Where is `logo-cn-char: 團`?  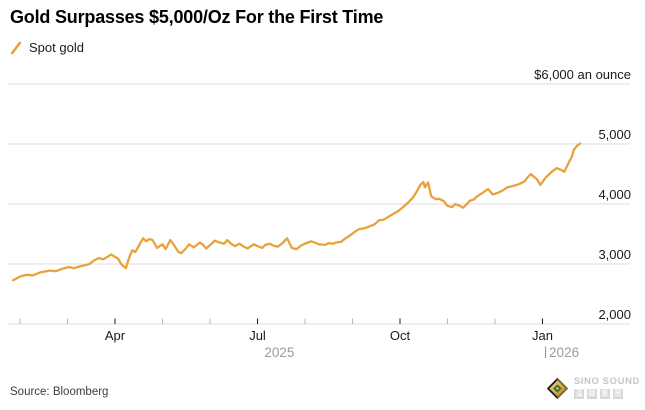 logo-cn-char: 團 is located at coordinates (617, 394).